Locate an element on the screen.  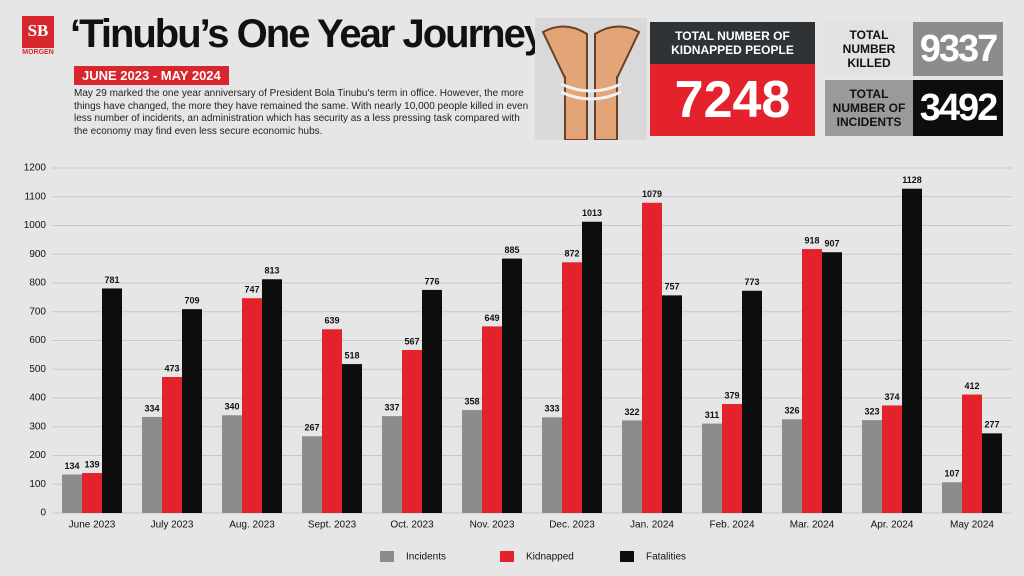
x-tick-label: Apr. 2024 is located at coordinates (892, 525).